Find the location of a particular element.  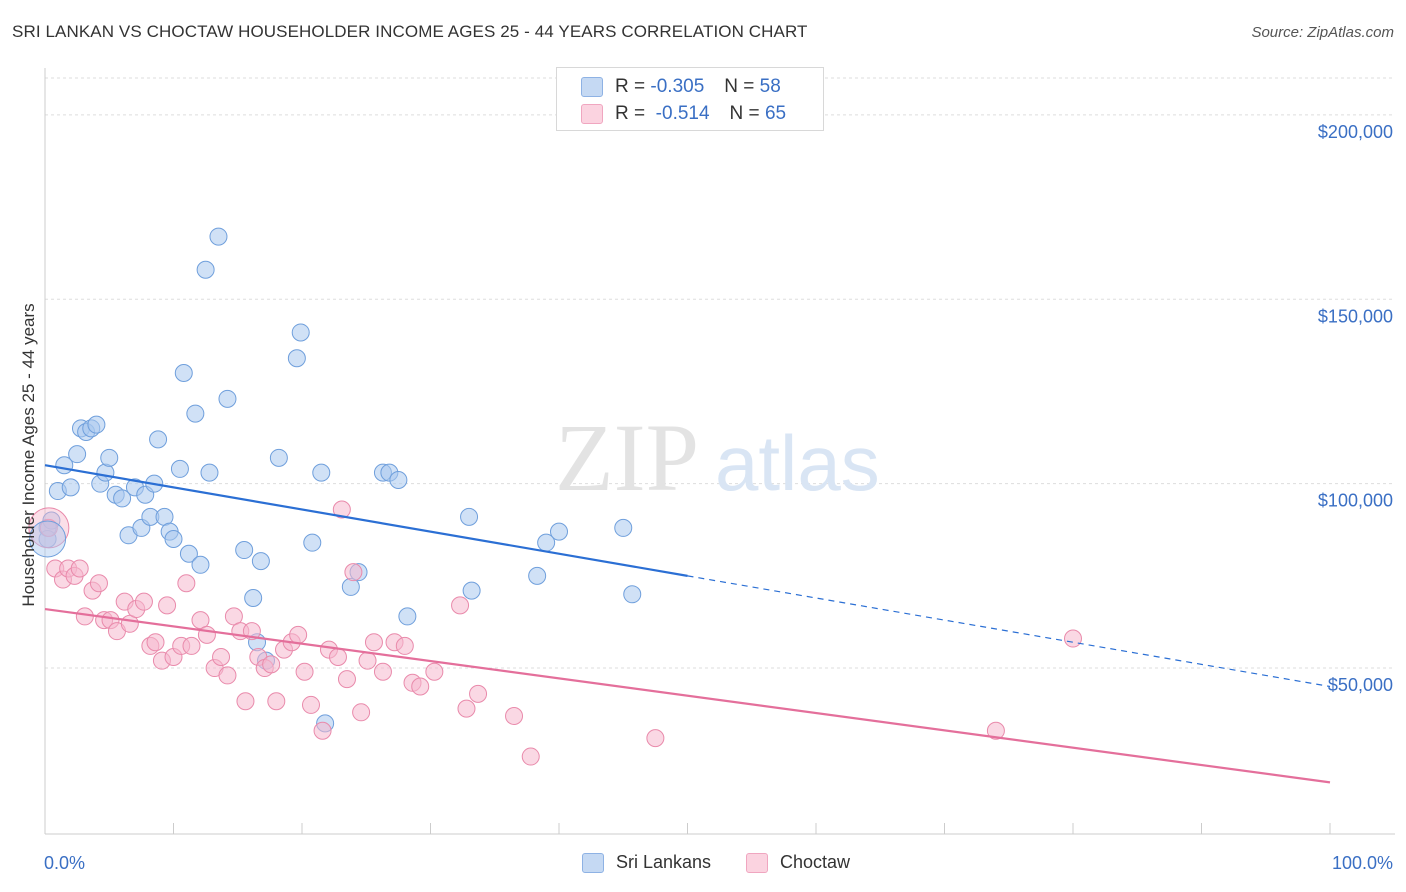

y-axis-label: Householder Income Ages 25 - 44 years is located at coordinates (28, 454).